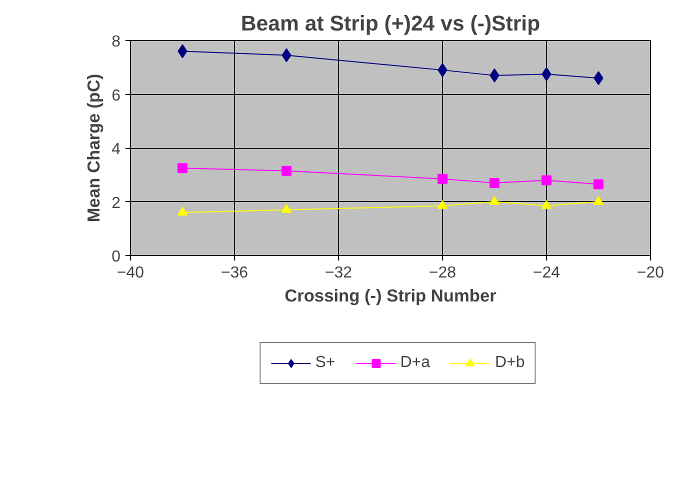  Describe the element at coordinates (116, 149) in the screenshot. I see `y-tick-label: 4` at that location.